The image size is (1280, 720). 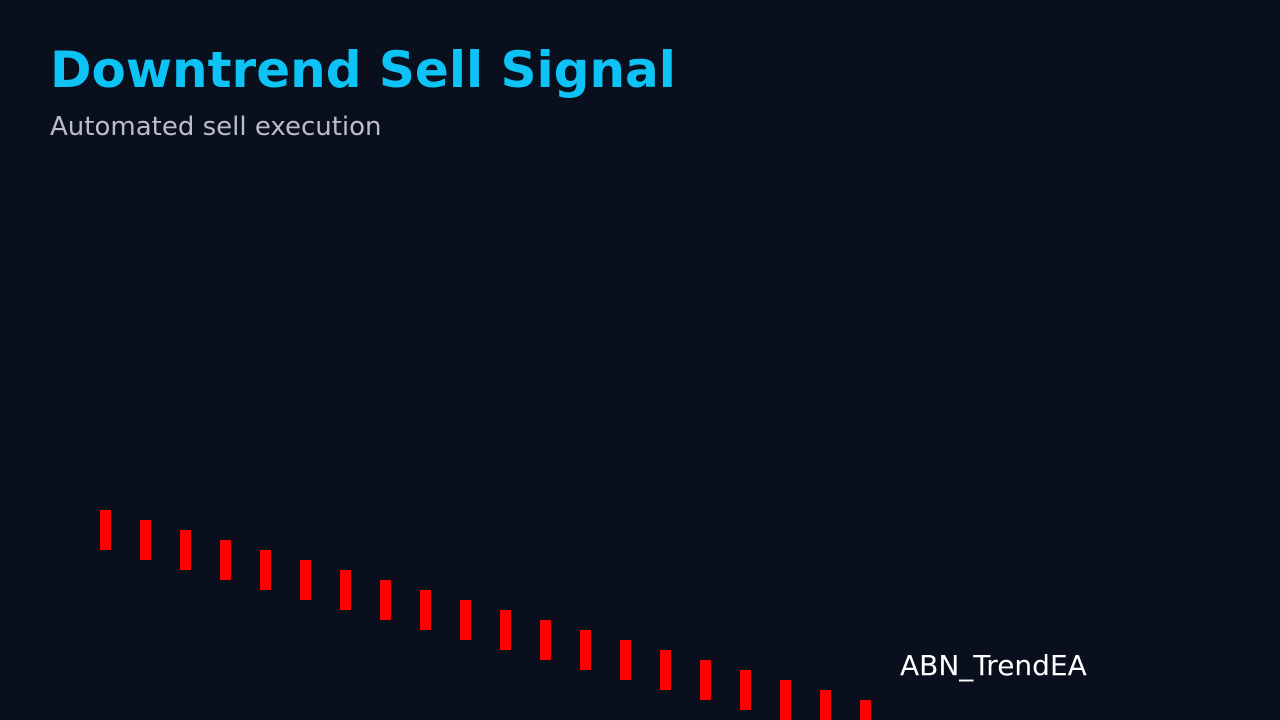 I want to click on page-title: Downtrend Sell Signal, so click(x=363, y=70).